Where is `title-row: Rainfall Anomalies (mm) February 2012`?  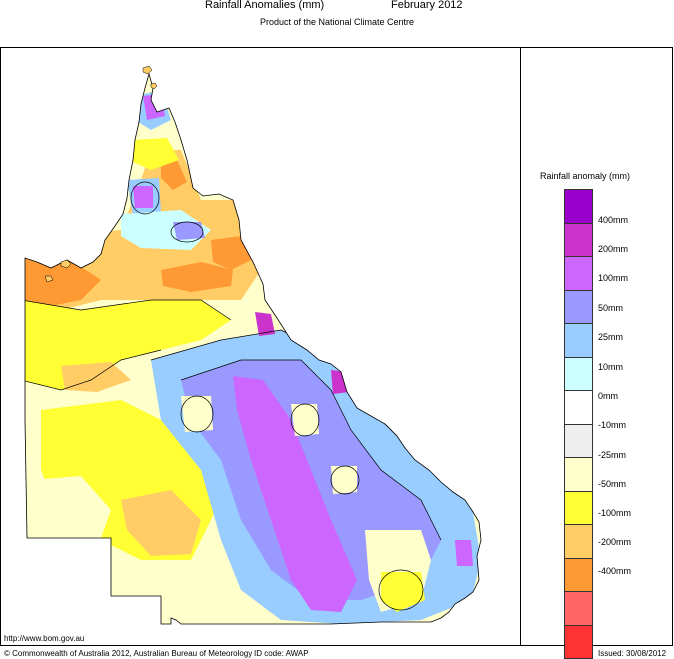 title-row: Rainfall Anomalies (mm) February 2012 is located at coordinates (337, 6).